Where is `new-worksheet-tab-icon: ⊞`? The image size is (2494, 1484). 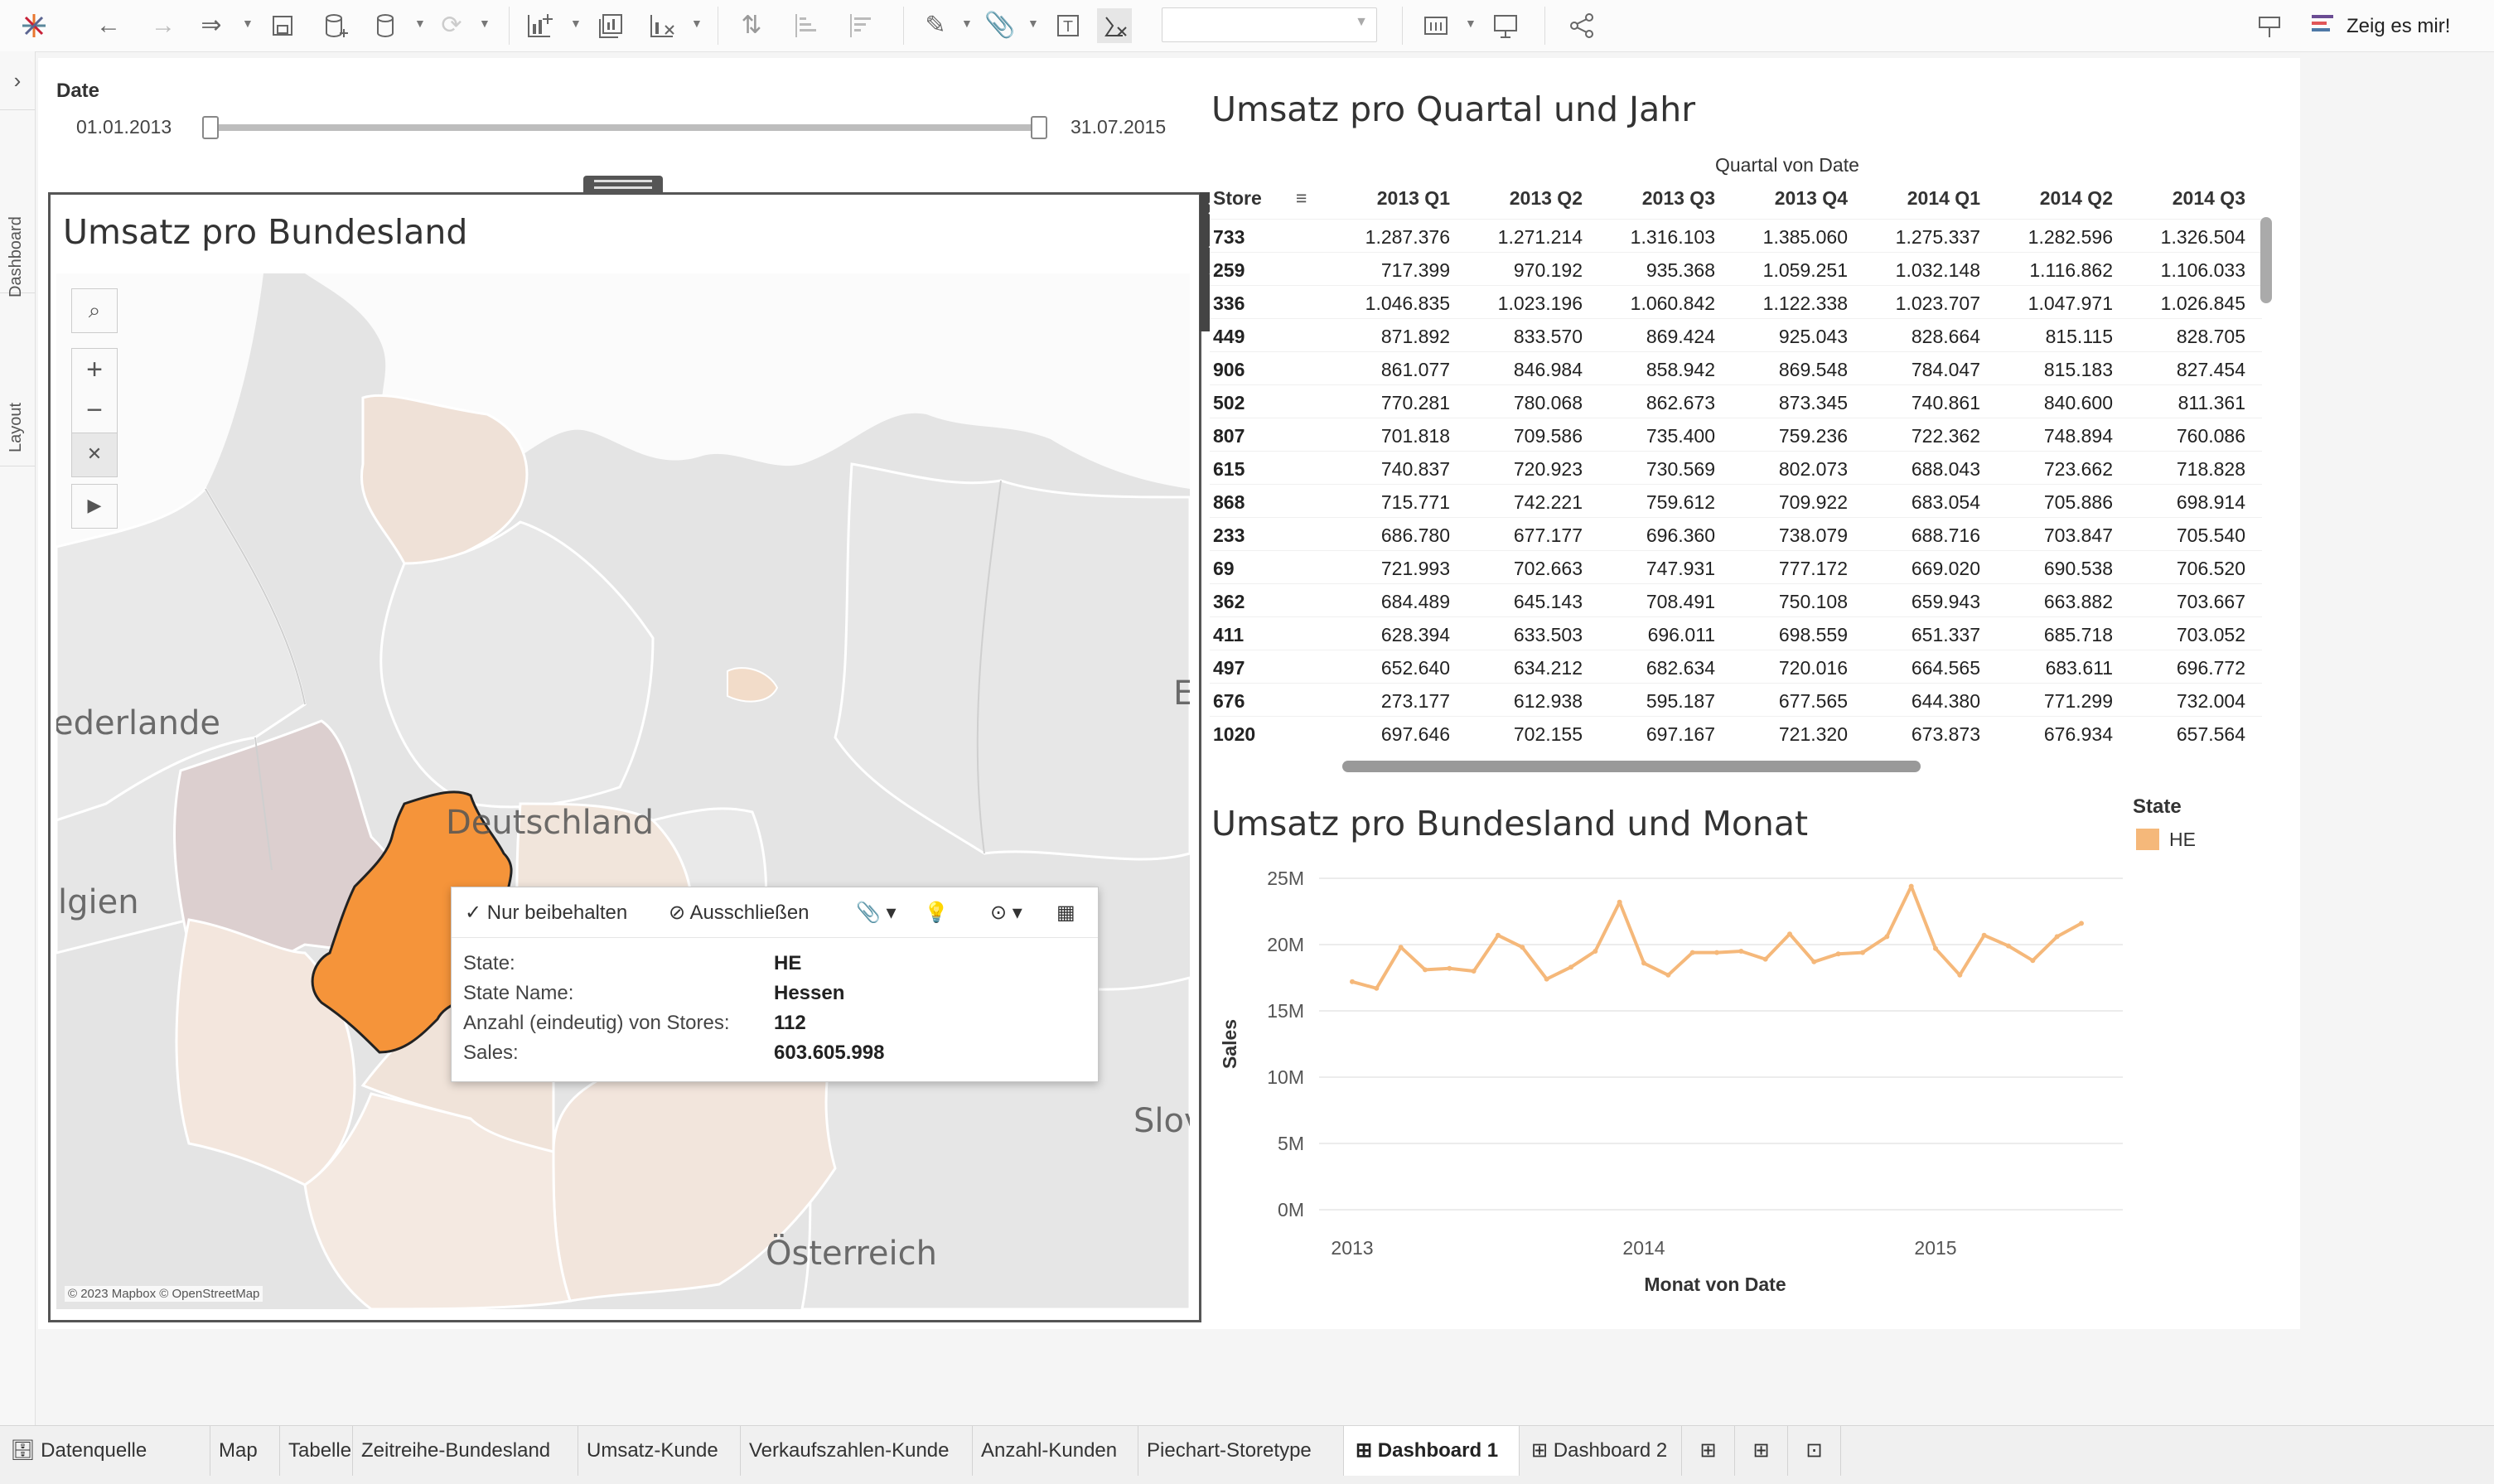 new-worksheet-tab-icon: ⊞ is located at coordinates (1709, 1451).